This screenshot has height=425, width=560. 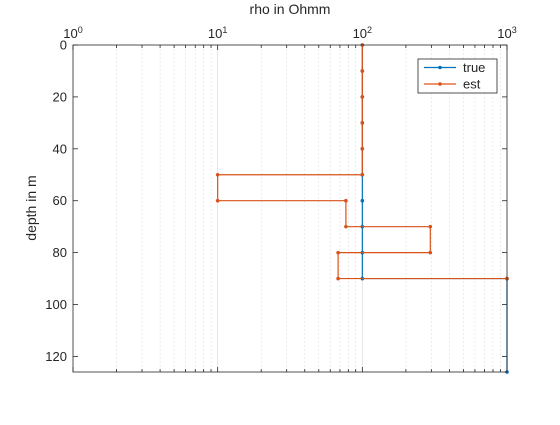 I want to click on y-tick-label: 0, so click(x=63, y=45).